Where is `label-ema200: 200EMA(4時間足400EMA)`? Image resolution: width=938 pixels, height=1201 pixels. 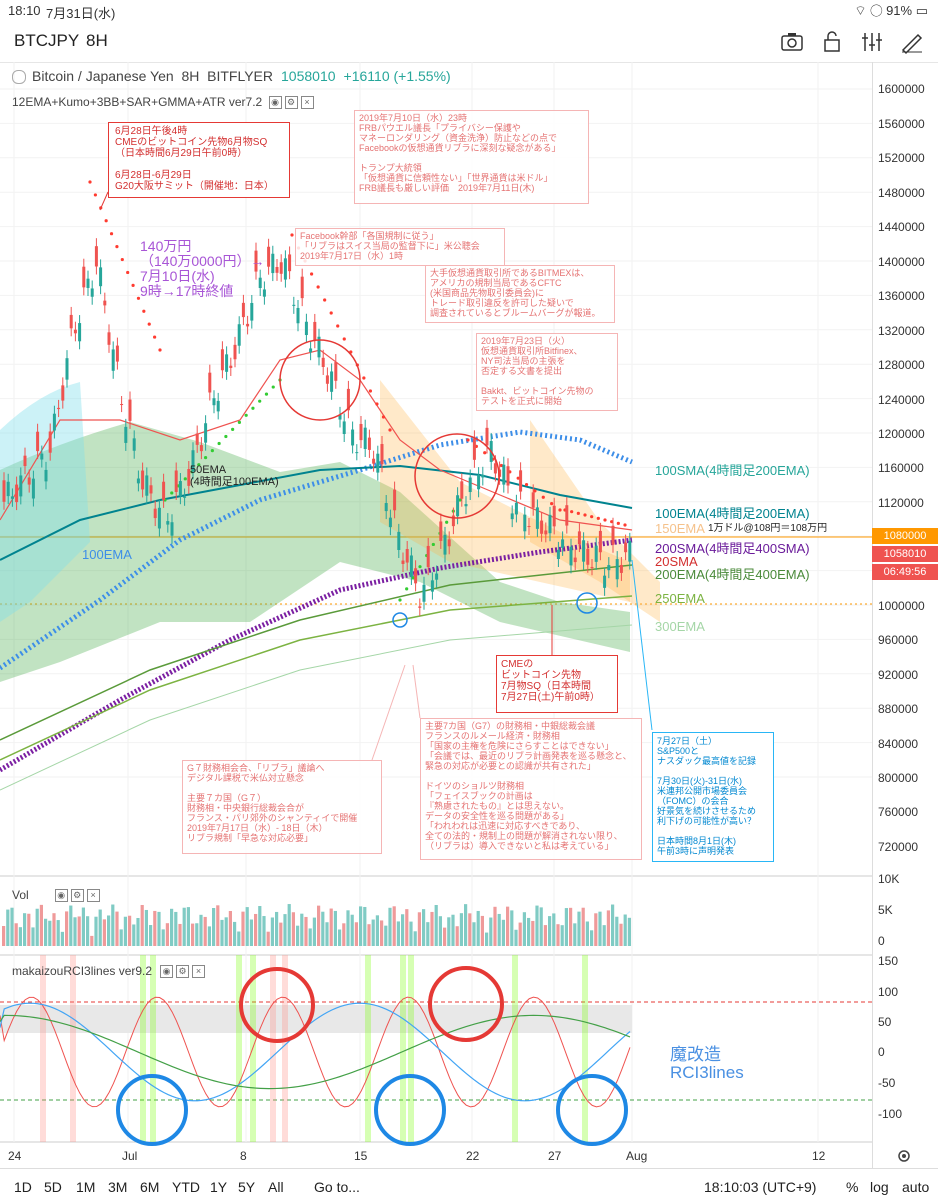 label-ema200: 200EMA(4時間足400EMA) is located at coordinates (732, 574).